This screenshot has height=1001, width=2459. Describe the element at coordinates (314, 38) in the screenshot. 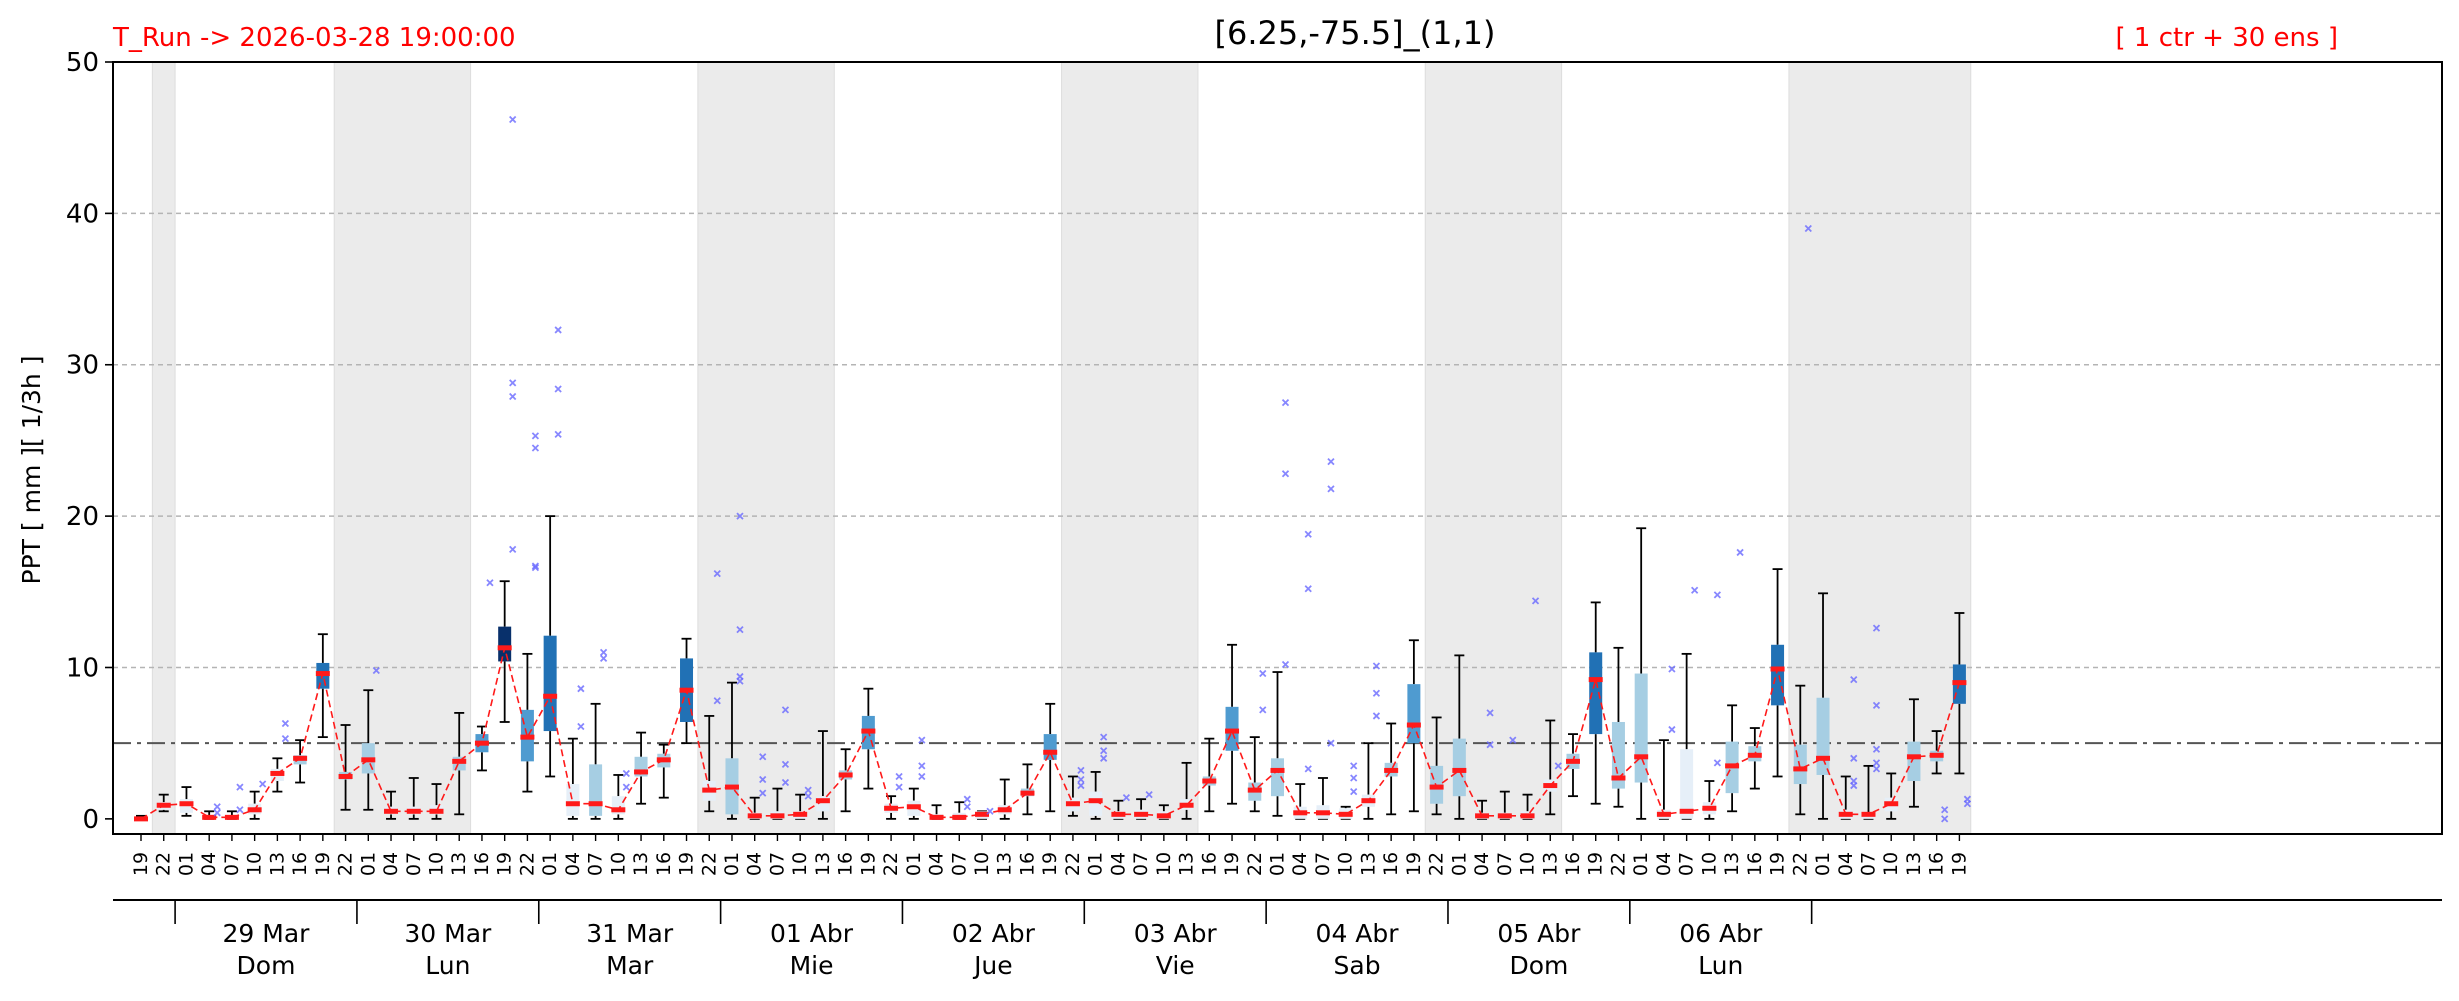

I see `run-label: T_Run -> 2026-03-28 19:00:00` at that location.